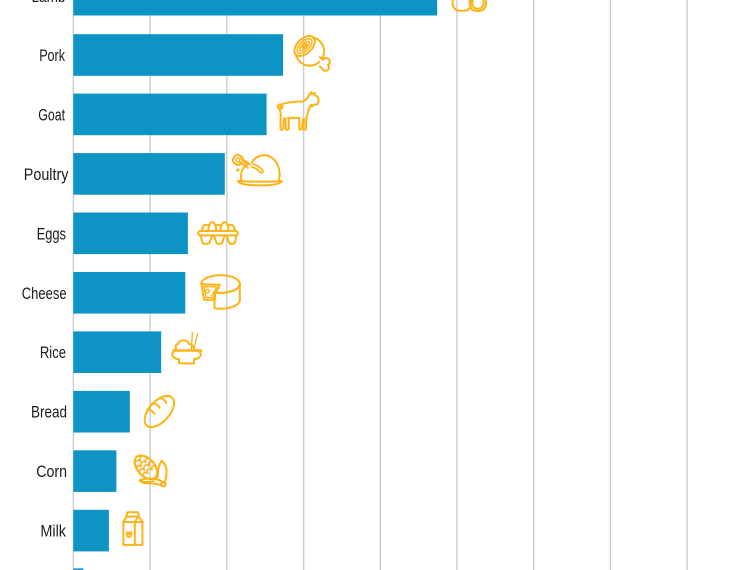 Image resolution: width=731 pixels, height=570 pixels. Describe the element at coordinates (53, 532) in the screenshot. I see `svg-text: Milk` at that location.